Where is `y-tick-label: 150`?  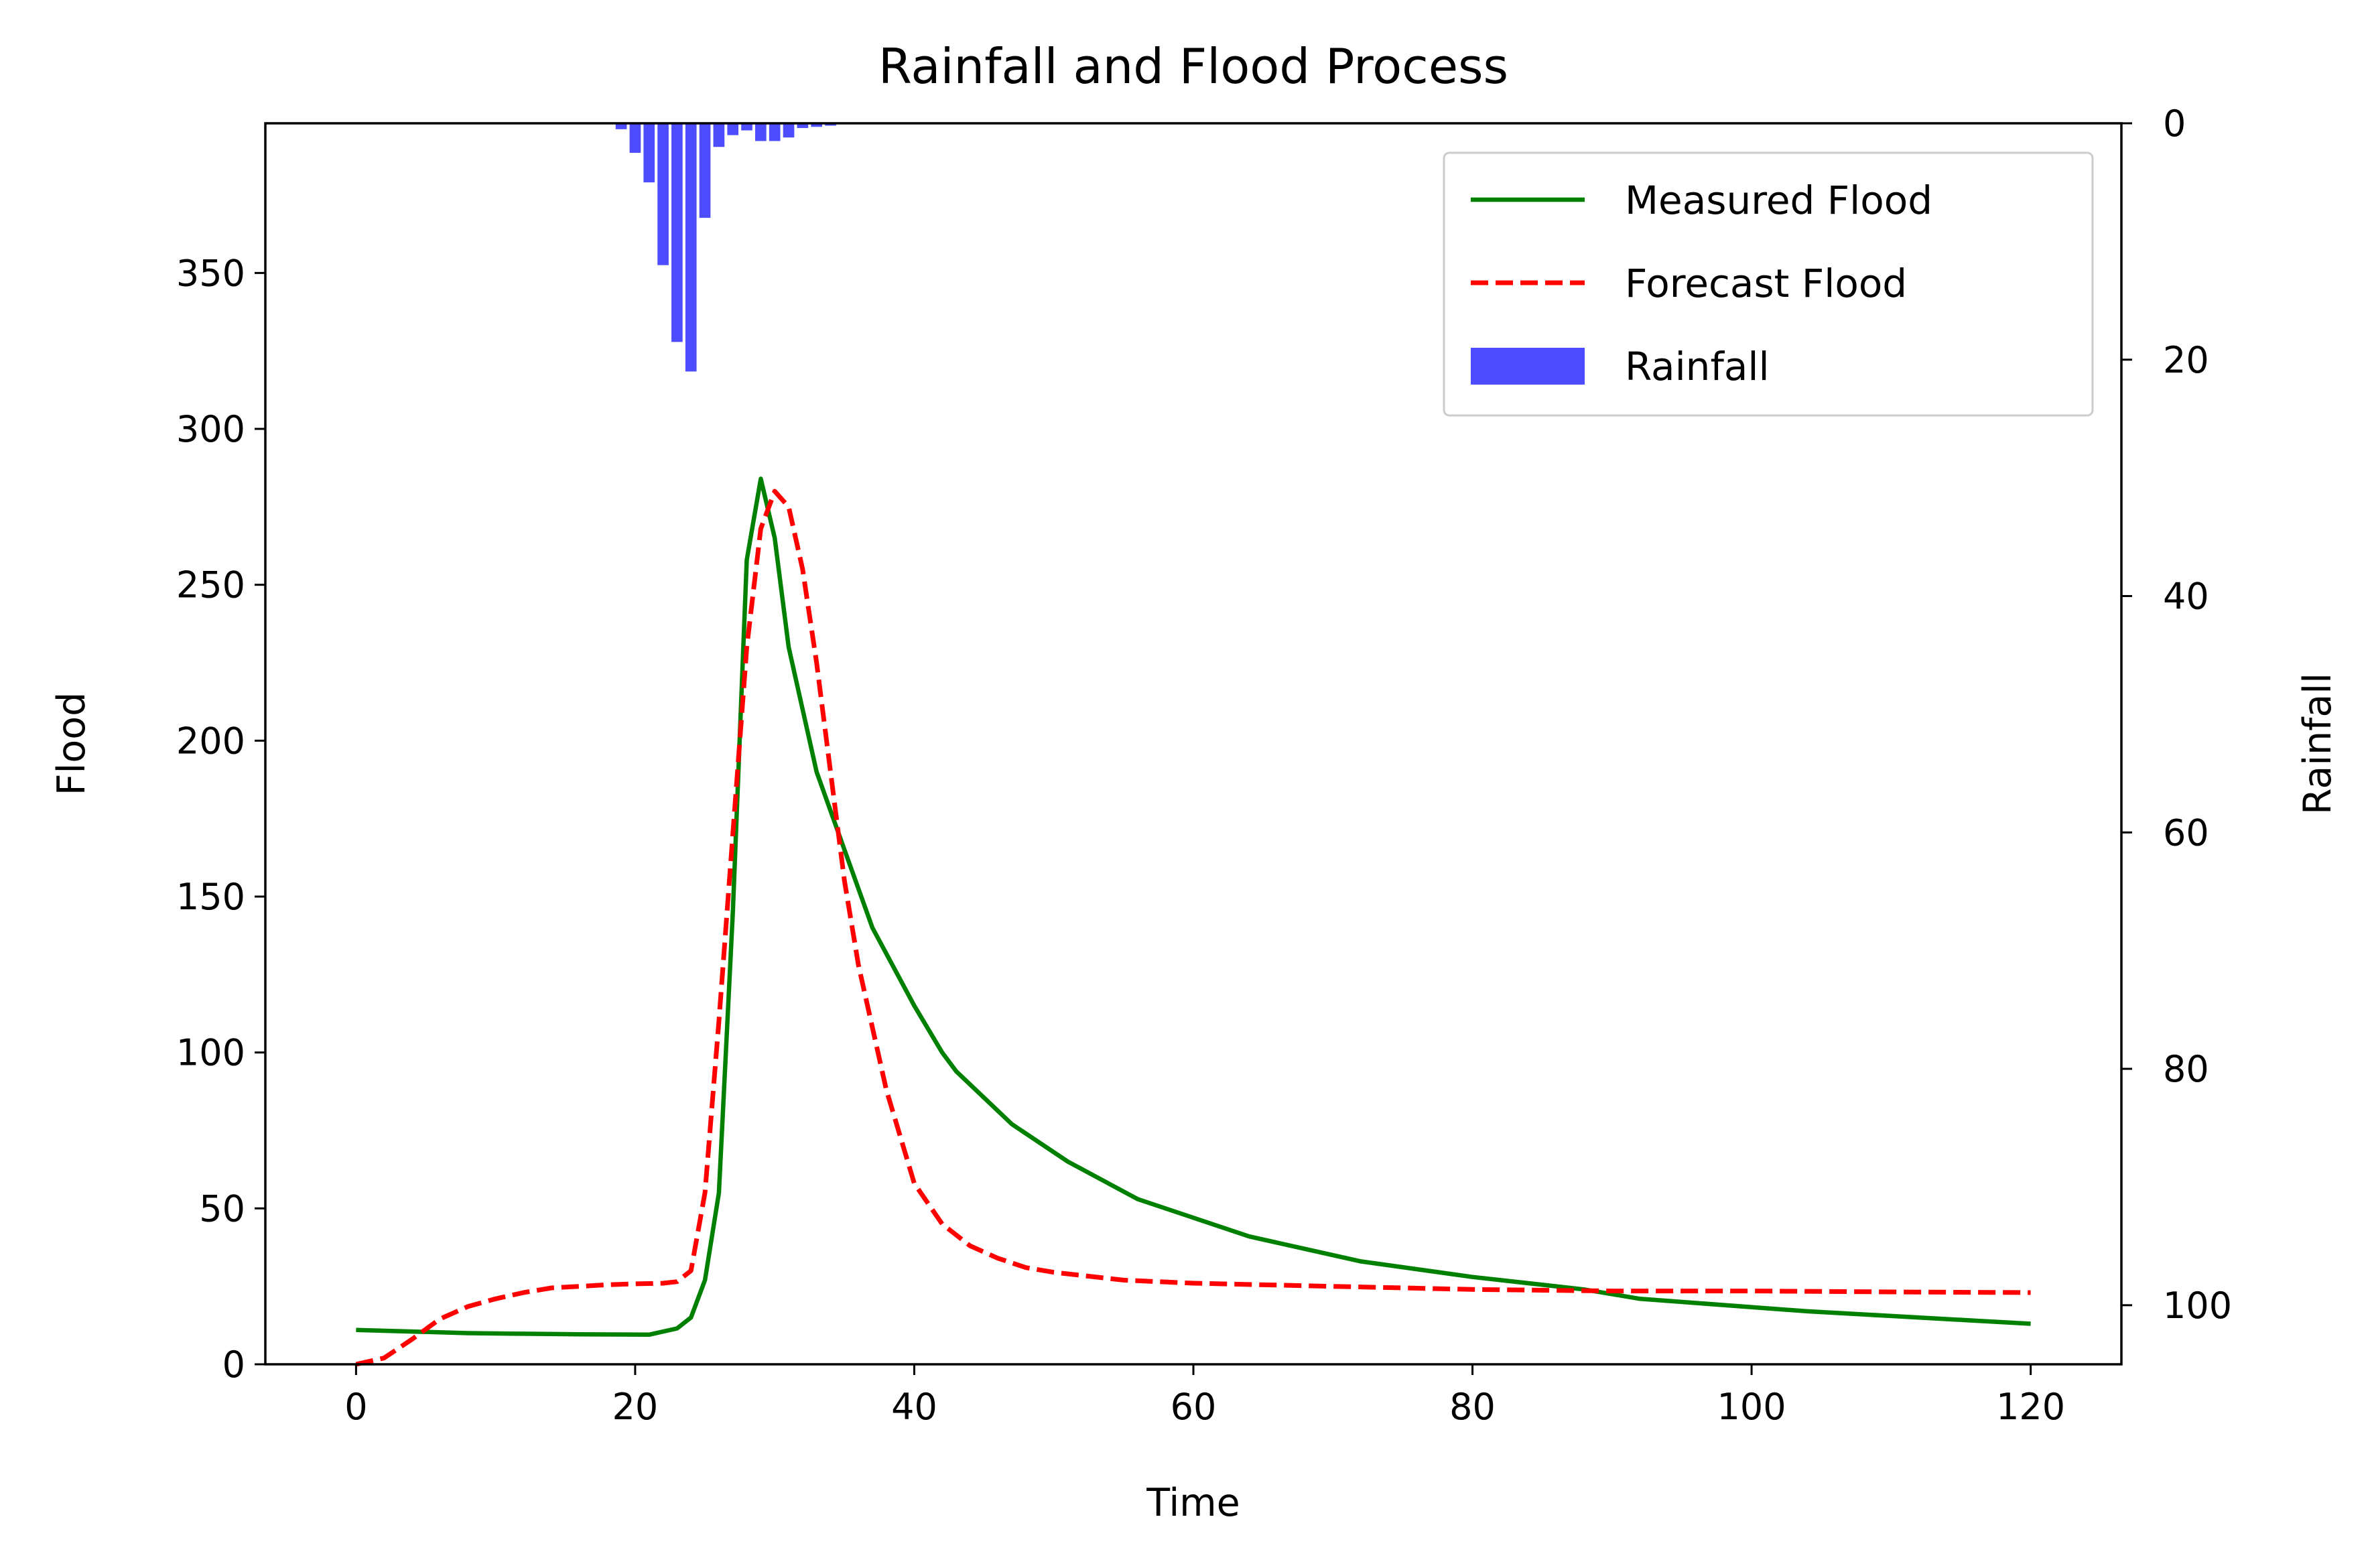
y-tick-label: 150 is located at coordinates (210, 897).